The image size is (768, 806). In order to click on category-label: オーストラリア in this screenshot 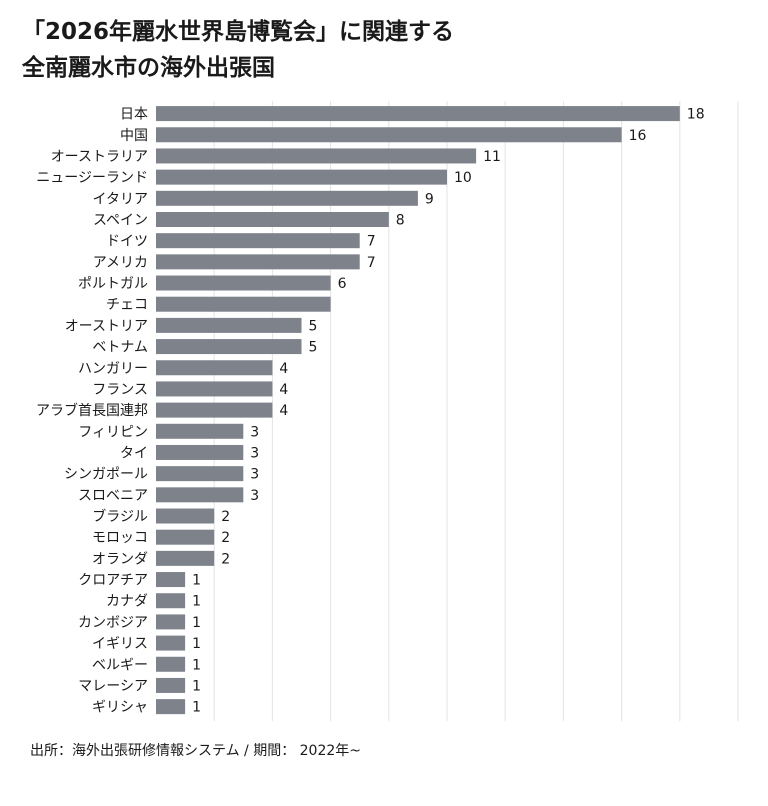, I will do `click(99, 157)`.